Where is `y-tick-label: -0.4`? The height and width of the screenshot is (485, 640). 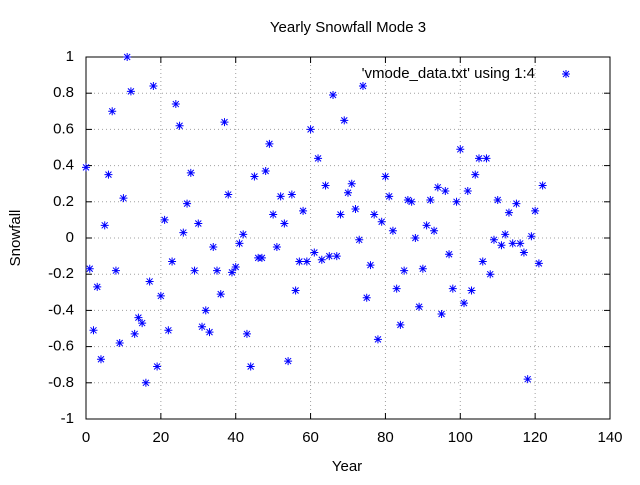
y-tick-label: -0.4 is located at coordinates (61, 309).